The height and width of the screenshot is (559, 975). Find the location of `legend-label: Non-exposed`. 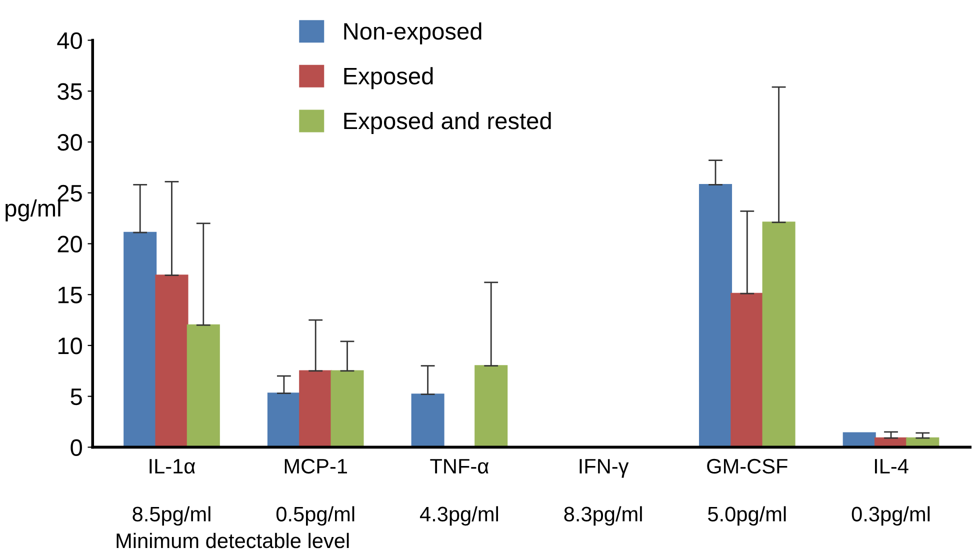

legend-label: Non-exposed is located at coordinates (413, 33).